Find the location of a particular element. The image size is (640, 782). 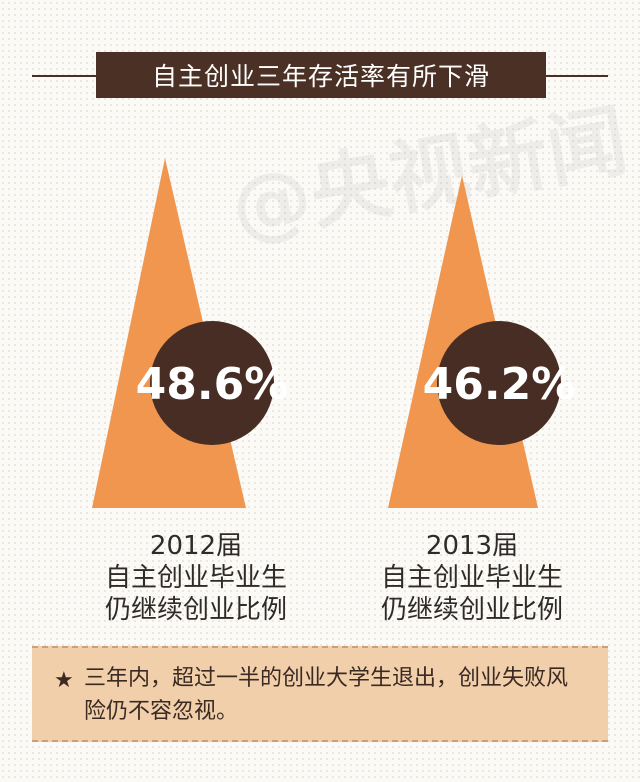

cohort-label-2013: 2013届 自主创业毕业生 仍继续创业比例 is located at coordinates (472, 578).